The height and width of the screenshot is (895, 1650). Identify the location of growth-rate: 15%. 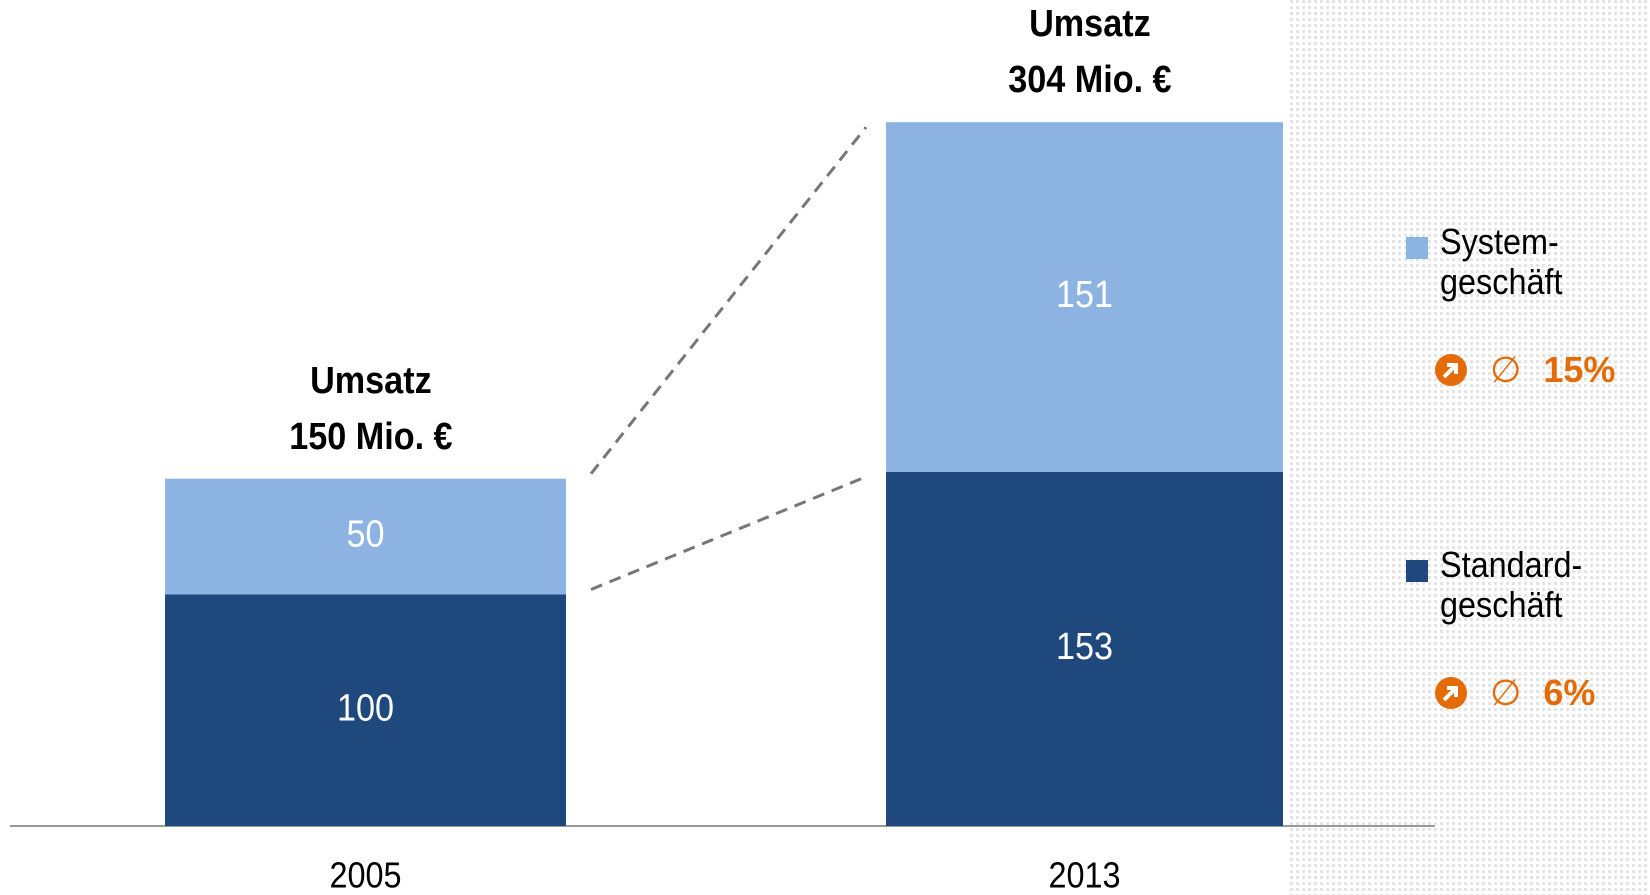
(1579, 369).